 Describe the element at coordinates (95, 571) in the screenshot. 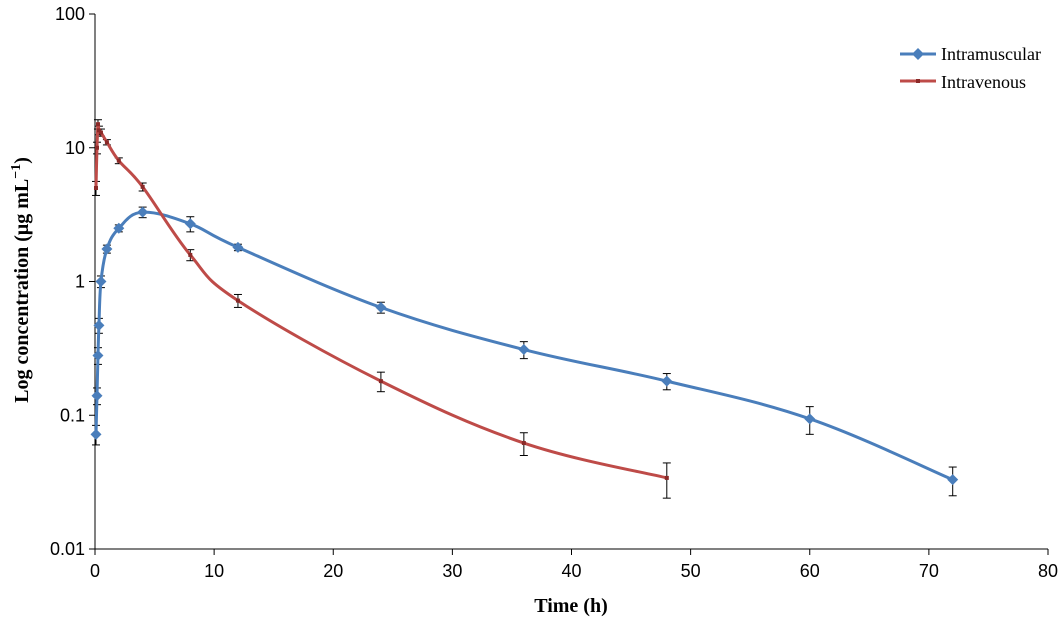

I see `x-tick-label: 0` at that location.